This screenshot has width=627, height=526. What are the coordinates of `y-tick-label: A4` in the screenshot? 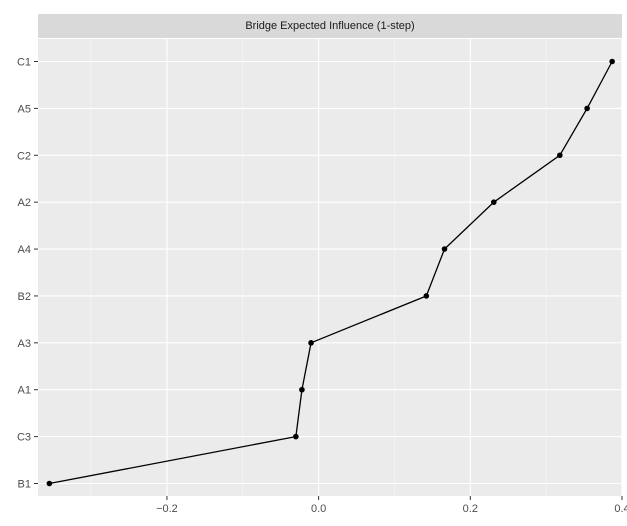 It's located at (24, 250).